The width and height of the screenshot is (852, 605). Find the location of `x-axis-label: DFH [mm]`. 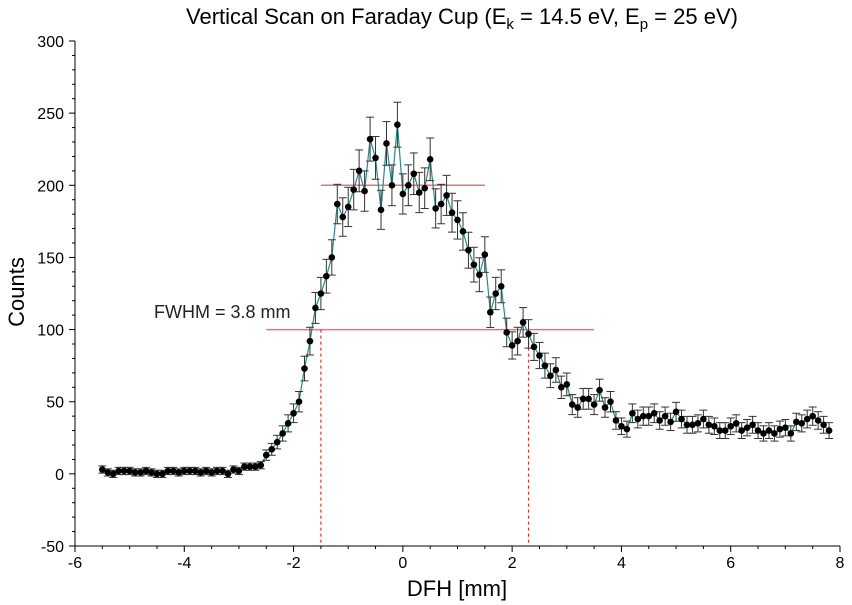

x-axis-label: DFH [mm] is located at coordinates (457, 588).